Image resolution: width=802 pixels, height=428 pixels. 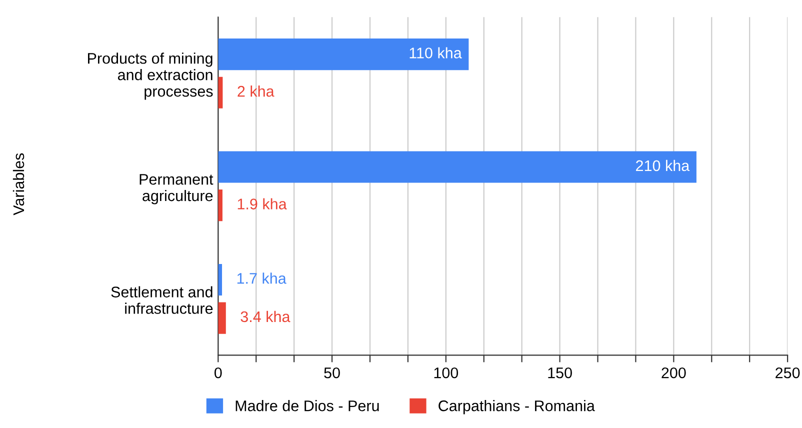 I want to click on legend-label: Madre de Dios - Peru, so click(x=307, y=406).